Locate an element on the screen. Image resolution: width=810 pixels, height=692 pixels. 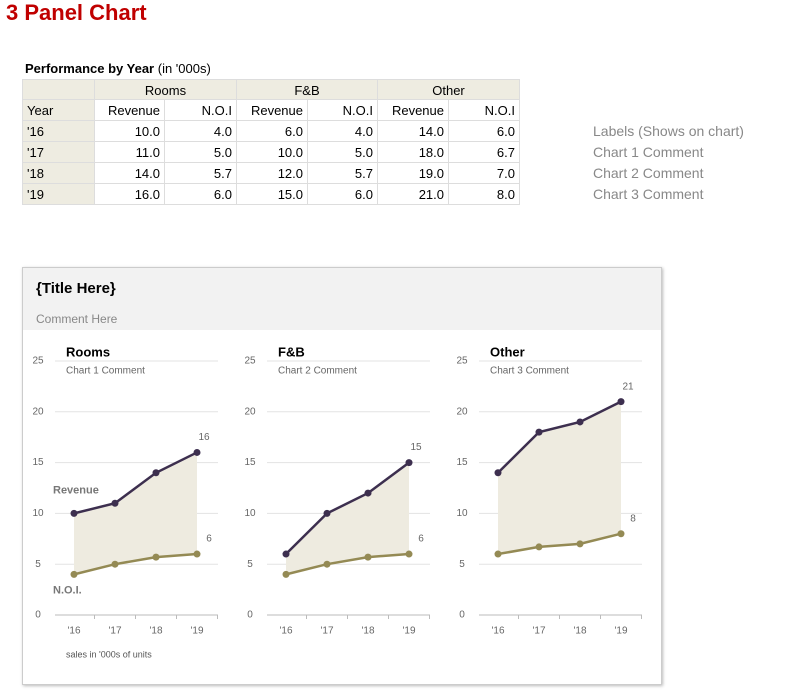
table-title: Performance by Year is located at coordinates (90, 68).